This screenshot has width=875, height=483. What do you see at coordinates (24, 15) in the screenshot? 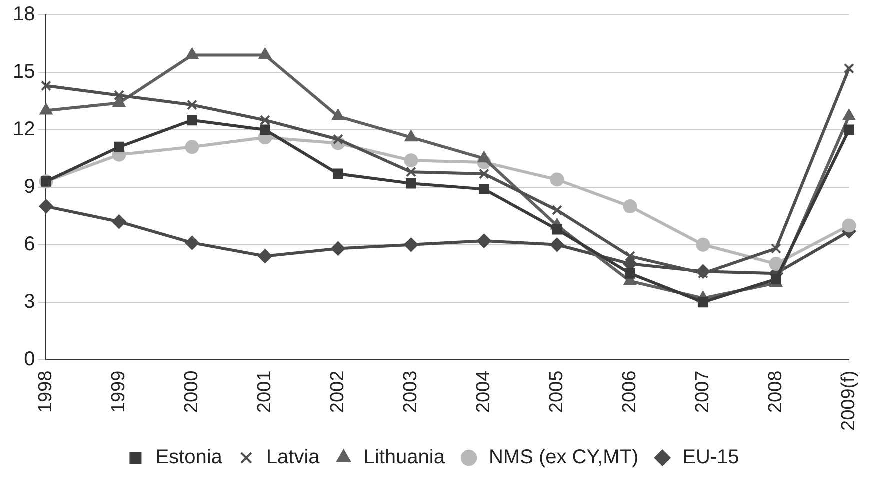
I see `y-tick-label: 18` at bounding box center [24, 15].